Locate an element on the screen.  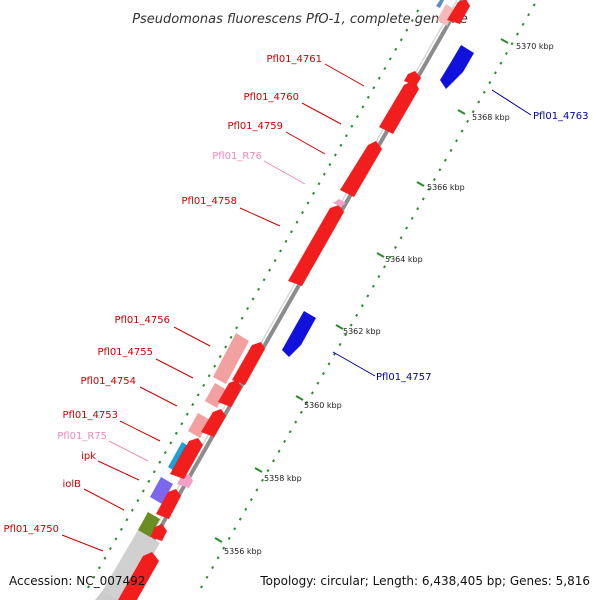
gene-iolb is located at coordinates (168, 504).